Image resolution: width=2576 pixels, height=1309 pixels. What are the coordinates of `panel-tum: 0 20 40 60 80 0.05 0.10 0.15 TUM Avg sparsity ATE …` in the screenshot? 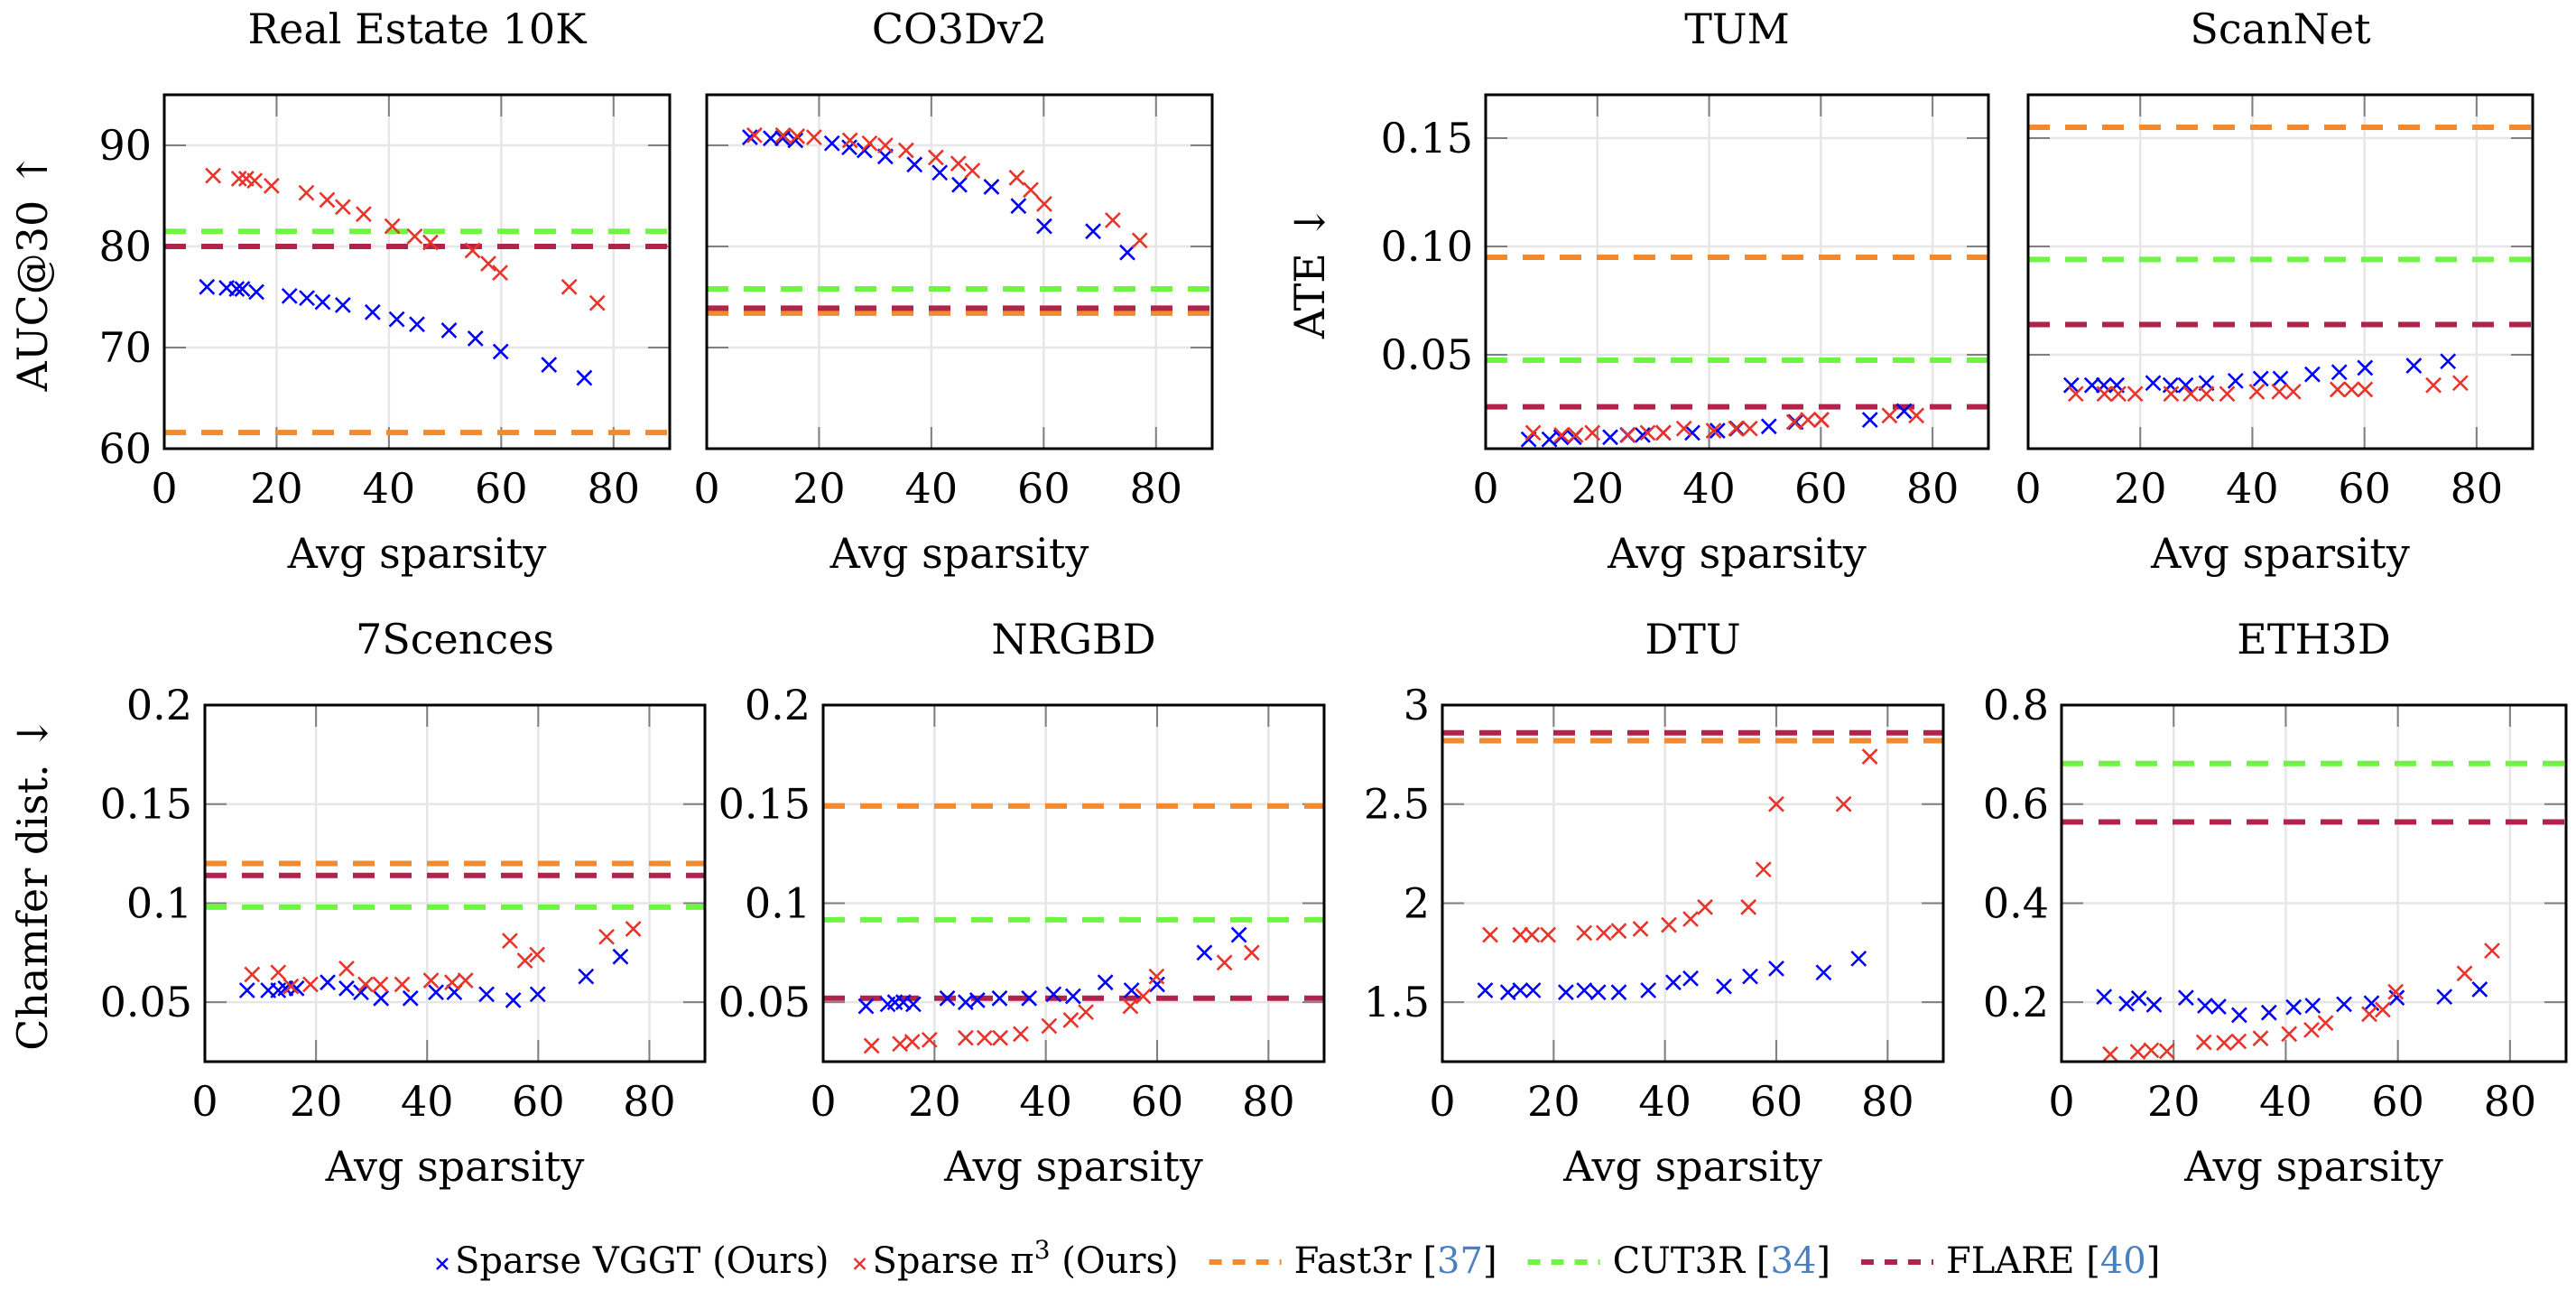 It's located at (1637, 292).